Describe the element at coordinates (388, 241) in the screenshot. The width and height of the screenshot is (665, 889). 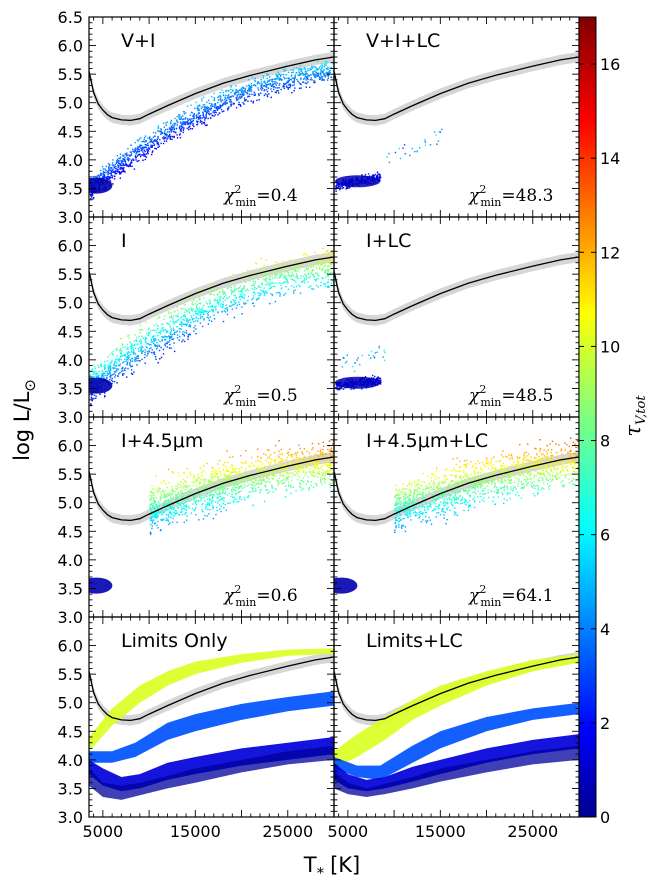
I see `panel-label: I+LC` at that location.